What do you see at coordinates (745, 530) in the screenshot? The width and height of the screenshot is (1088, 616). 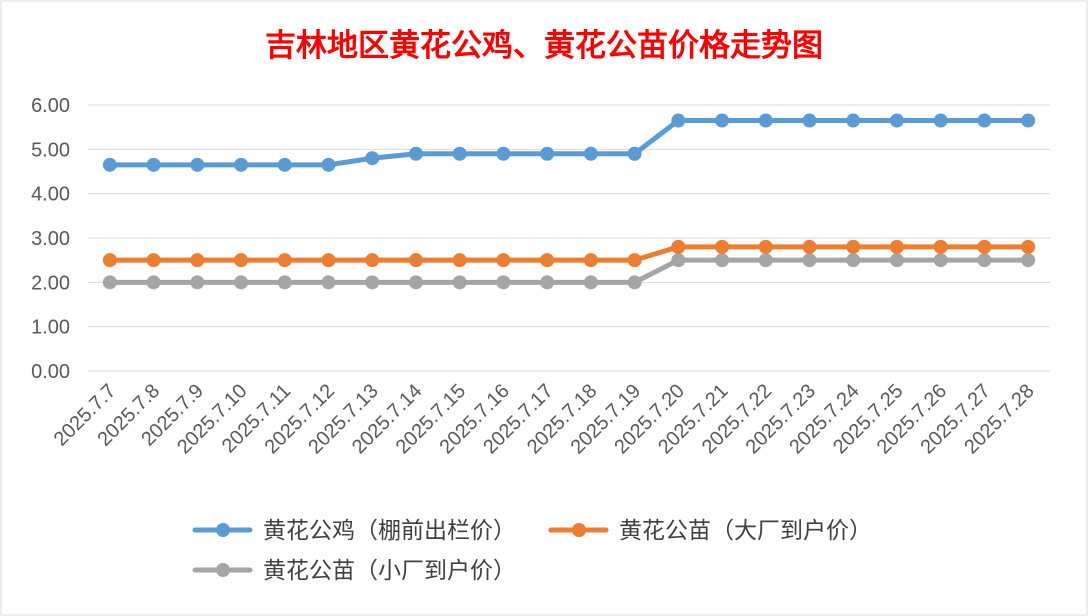 I see `legend-label: 黄花公苗（大厂到户价）` at bounding box center [745, 530].